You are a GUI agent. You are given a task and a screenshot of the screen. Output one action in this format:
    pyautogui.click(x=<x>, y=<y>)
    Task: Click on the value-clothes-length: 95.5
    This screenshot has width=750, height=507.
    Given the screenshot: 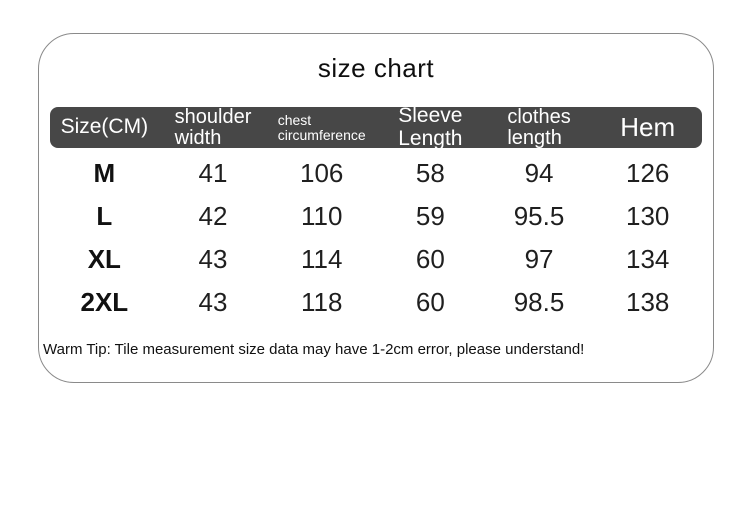 What is the action you would take?
    pyautogui.click(x=539, y=216)
    